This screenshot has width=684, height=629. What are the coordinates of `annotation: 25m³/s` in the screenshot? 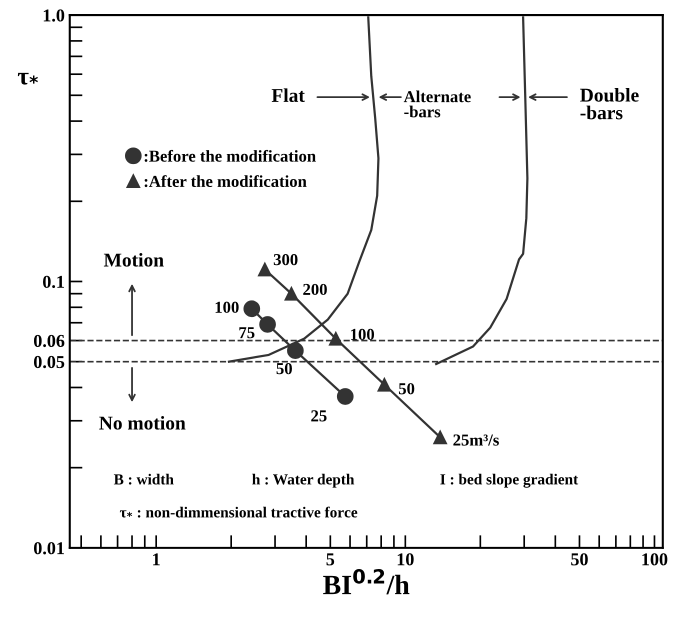 It's located at (476, 440).